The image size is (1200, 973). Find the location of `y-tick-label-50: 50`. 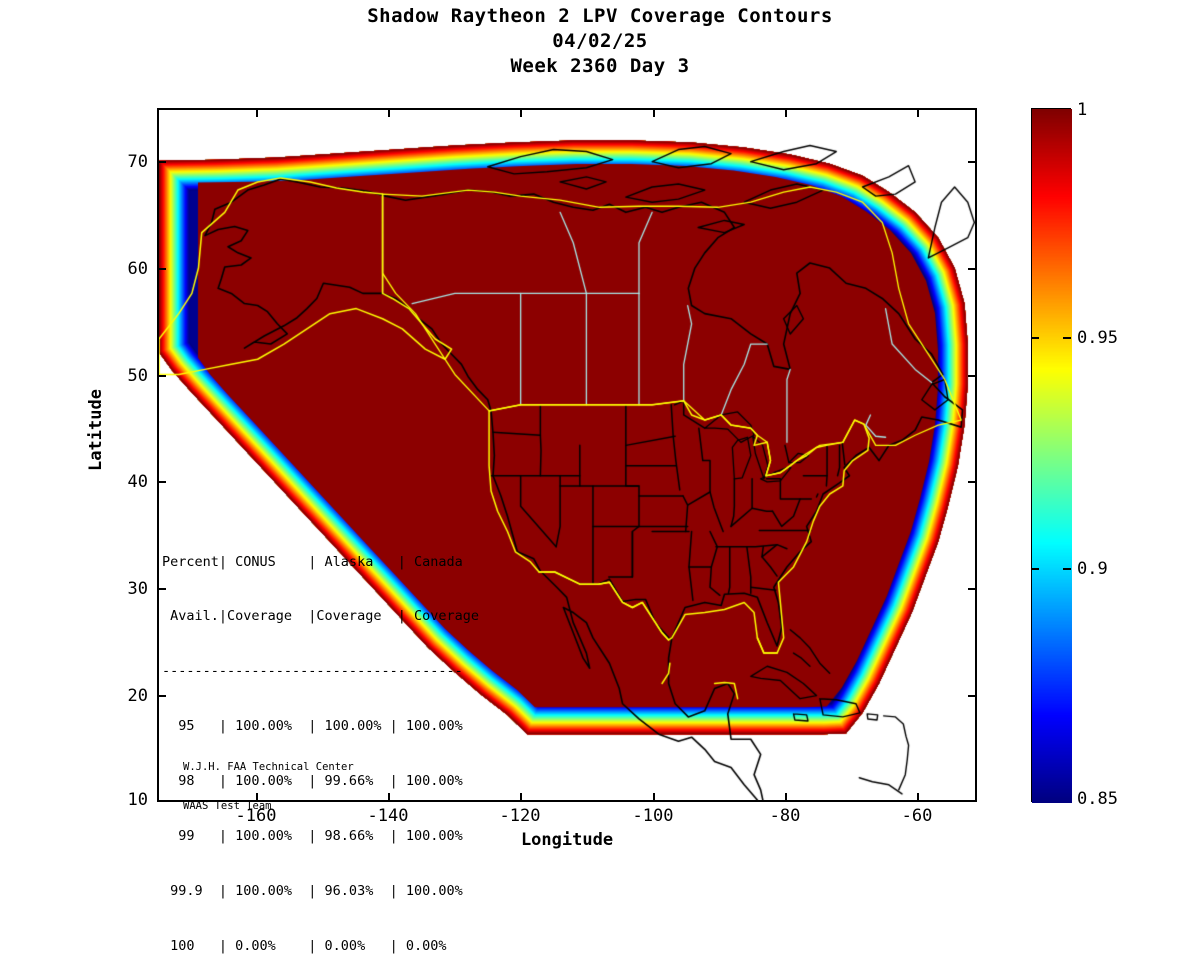

y-tick-label-50: 50 is located at coordinates (137, 376).